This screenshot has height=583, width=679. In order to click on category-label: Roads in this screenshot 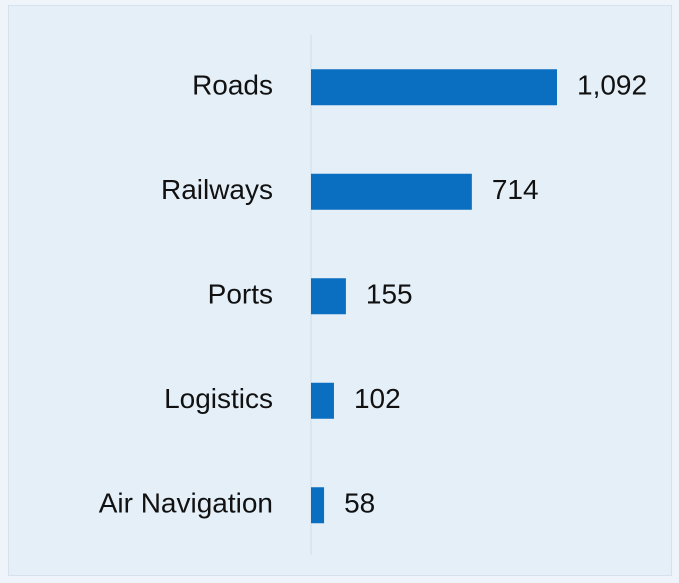, I will do `click(232, 85)`.